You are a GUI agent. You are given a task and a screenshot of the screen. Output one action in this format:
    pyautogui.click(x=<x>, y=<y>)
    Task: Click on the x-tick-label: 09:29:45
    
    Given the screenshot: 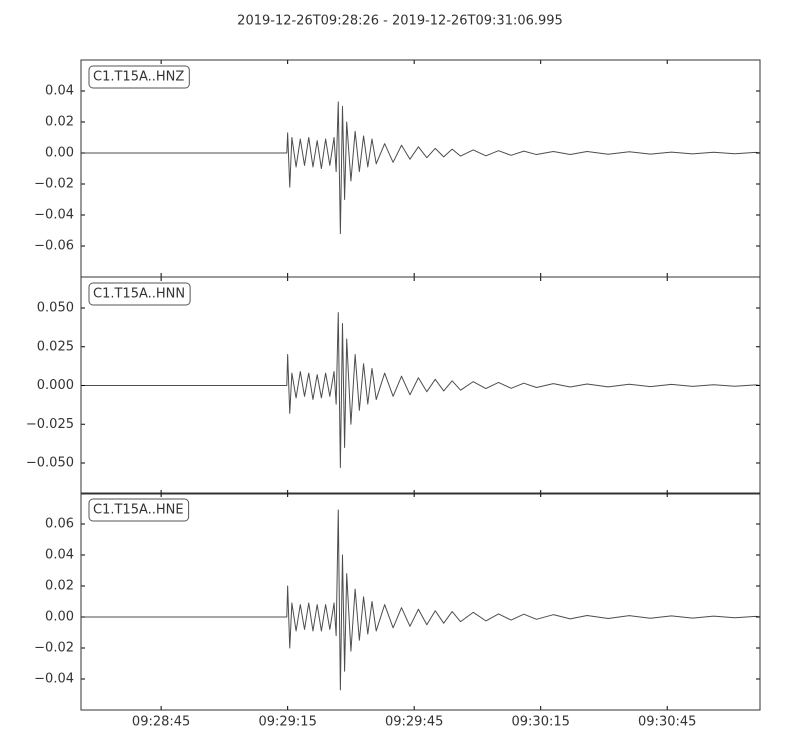 What is the action you would take?
    pyautogui.click(x=414, y=722)
    